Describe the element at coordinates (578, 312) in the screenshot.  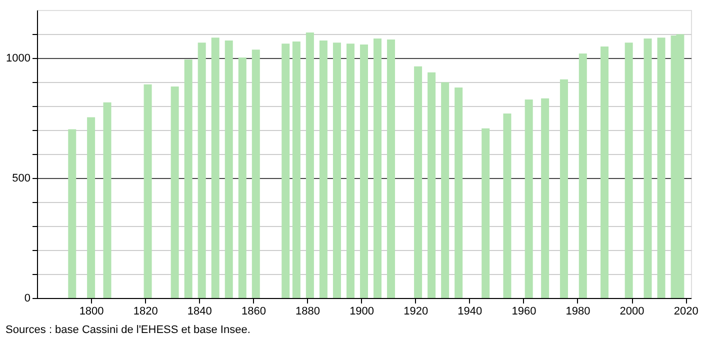
I see `x-tick-label: 1980` at that location.